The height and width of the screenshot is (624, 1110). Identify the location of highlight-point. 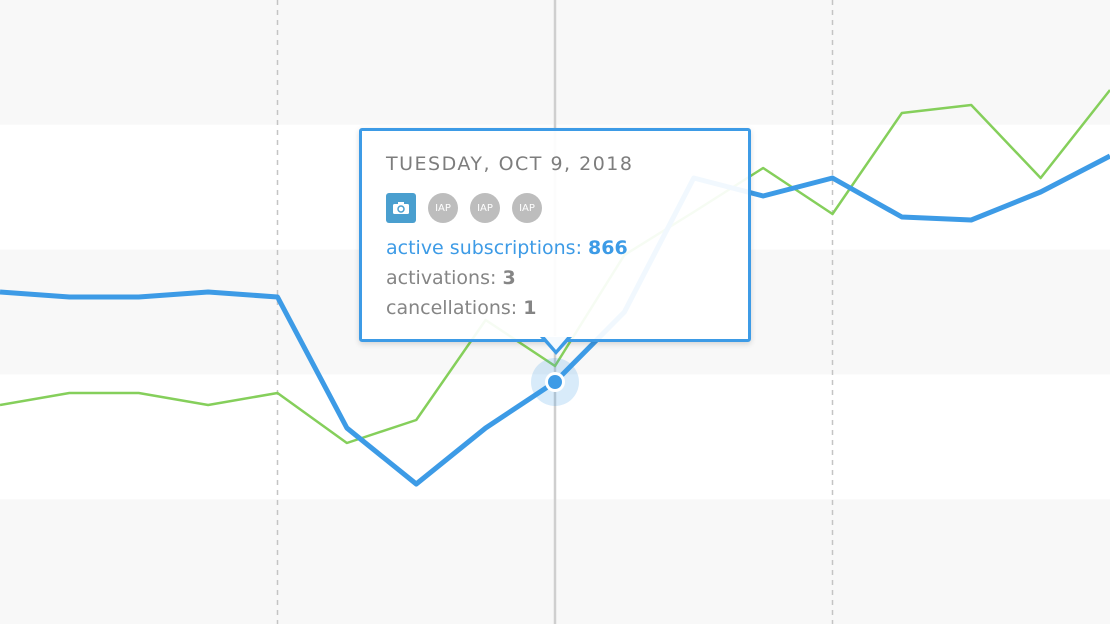
(555, 382).